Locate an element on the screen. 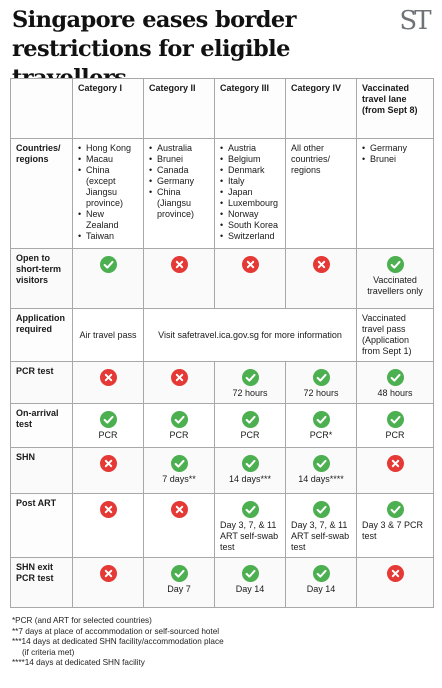 This screenshot has height=688, width=442. list-item: Belgium is located at coordinates (250, 159).